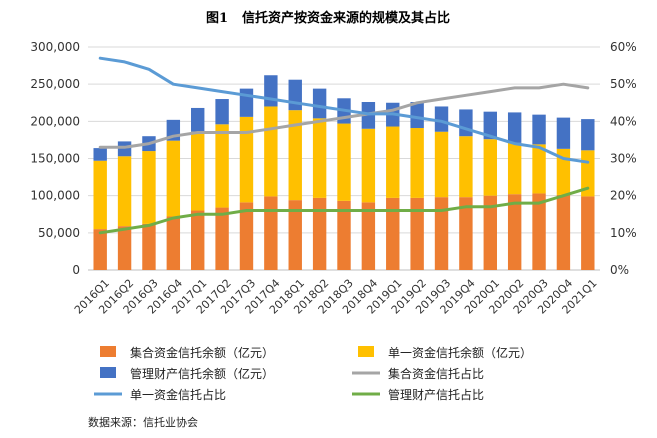 This screenshot has height=438, width=657. I want to click on y-left-tick-label: 50,000, so click(59, 233).